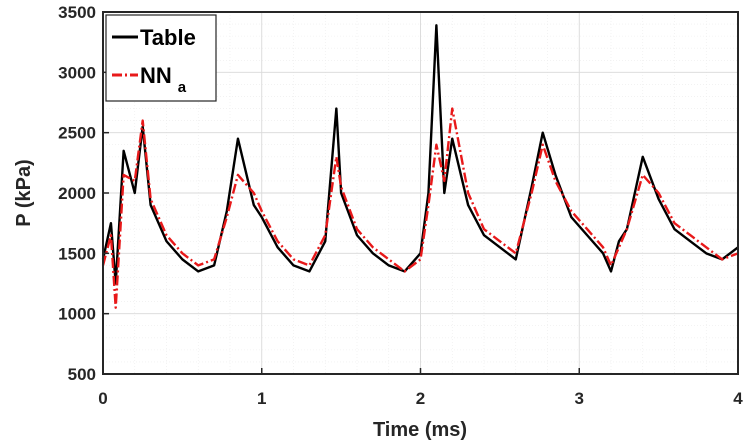 The width and height of the screenshot is (747, 442). What do you see at coordinates (420, 388) in the screenshot?
I see `x-axis: 0 1 2 3 4` at bounding box center [420, 388].